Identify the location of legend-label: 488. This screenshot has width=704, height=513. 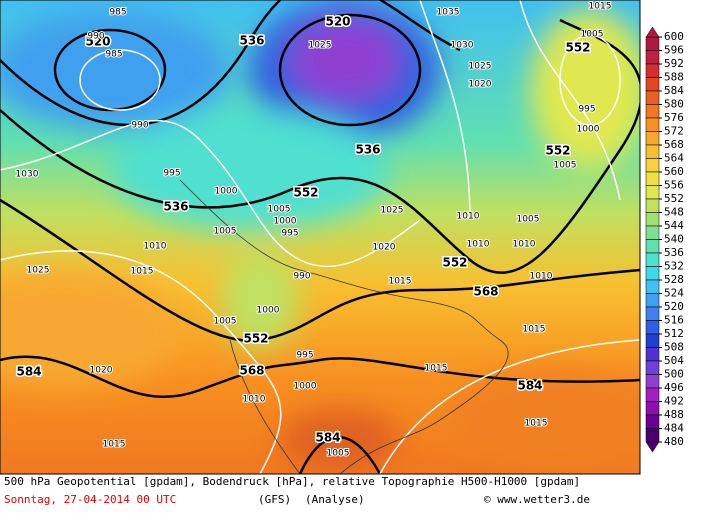
(674, 414).